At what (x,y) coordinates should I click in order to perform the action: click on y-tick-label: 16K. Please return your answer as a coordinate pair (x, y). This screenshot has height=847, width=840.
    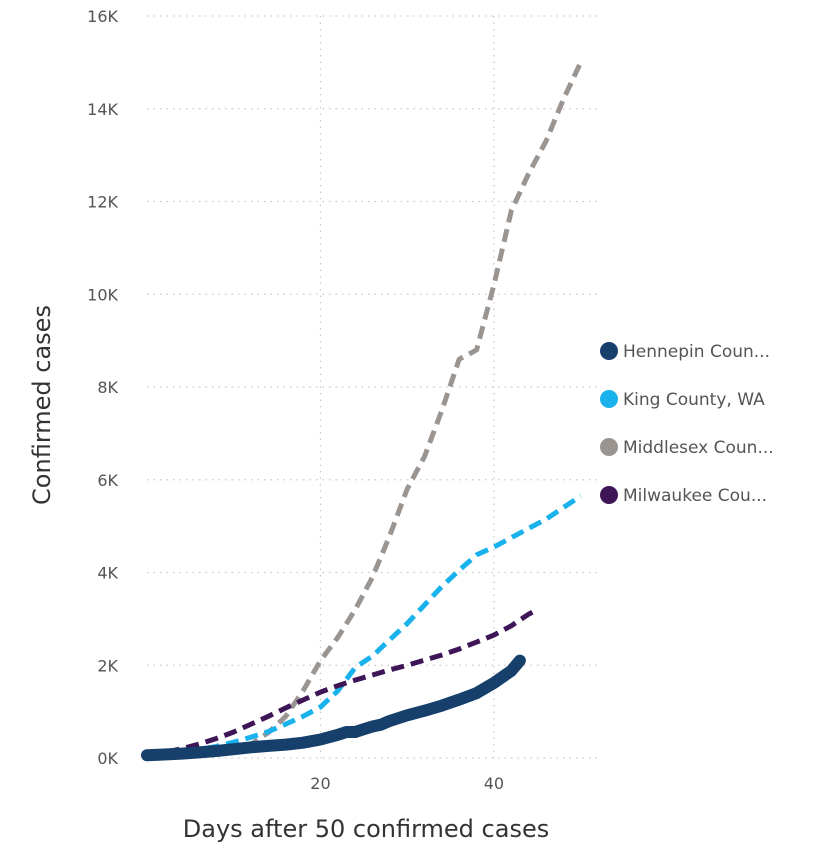
    Looking at the image, I should click on (102, 16).